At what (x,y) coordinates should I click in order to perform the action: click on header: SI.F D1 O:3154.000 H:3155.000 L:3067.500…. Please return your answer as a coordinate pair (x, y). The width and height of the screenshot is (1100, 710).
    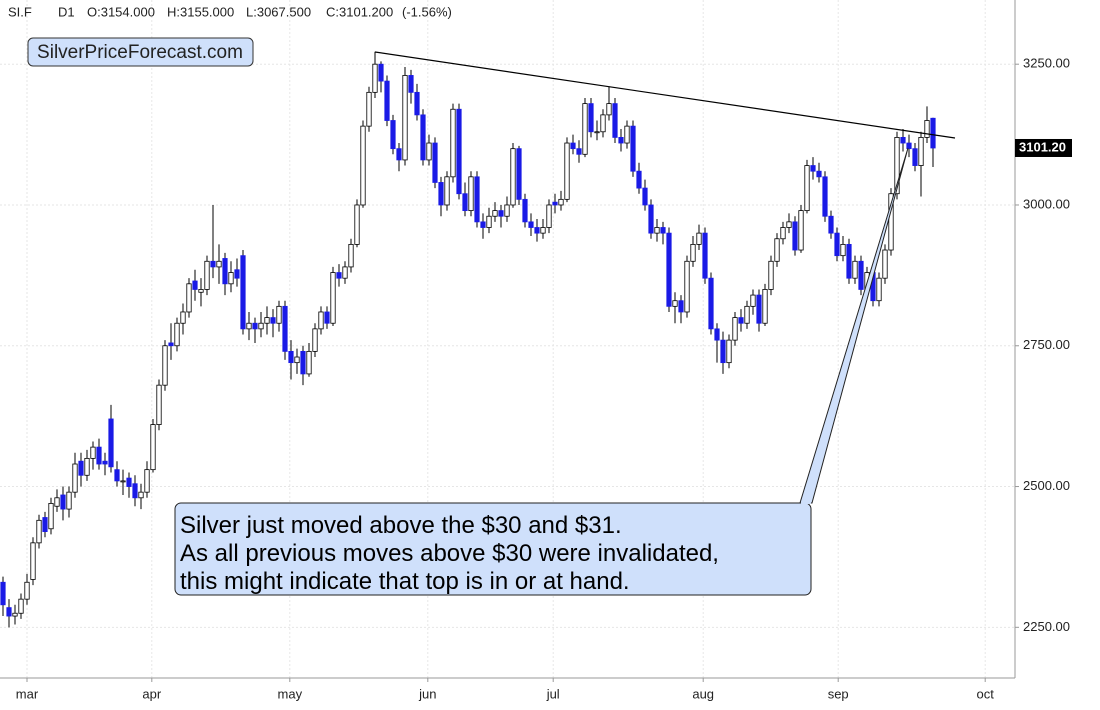
    Looking at the image, I should click on (230, 11).